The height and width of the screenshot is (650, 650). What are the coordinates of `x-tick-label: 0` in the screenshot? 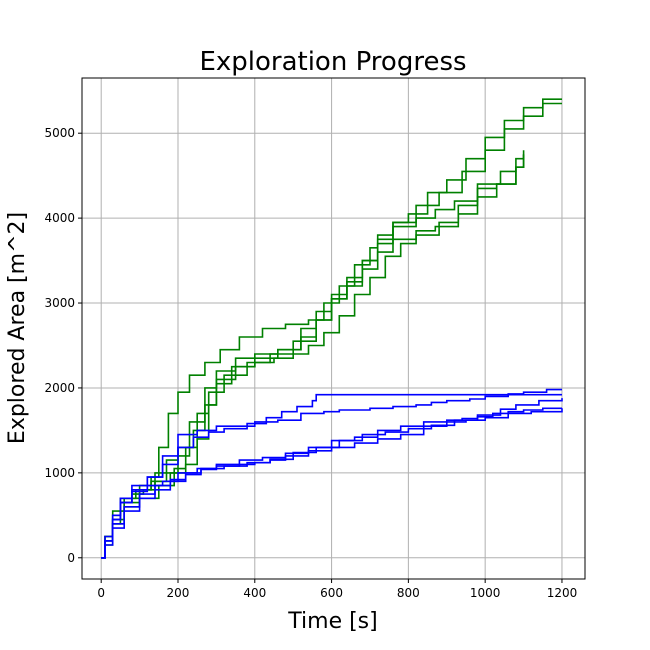 It's located at (101, 593).